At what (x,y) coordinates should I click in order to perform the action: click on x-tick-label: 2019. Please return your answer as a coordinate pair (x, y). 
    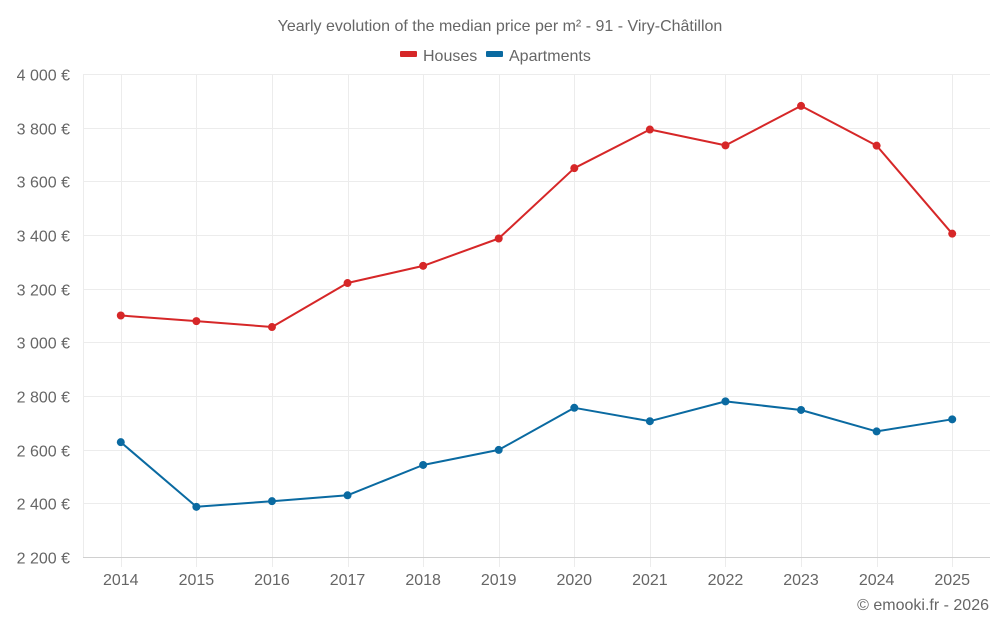
    Looking at the image, I should click on (499, 580).